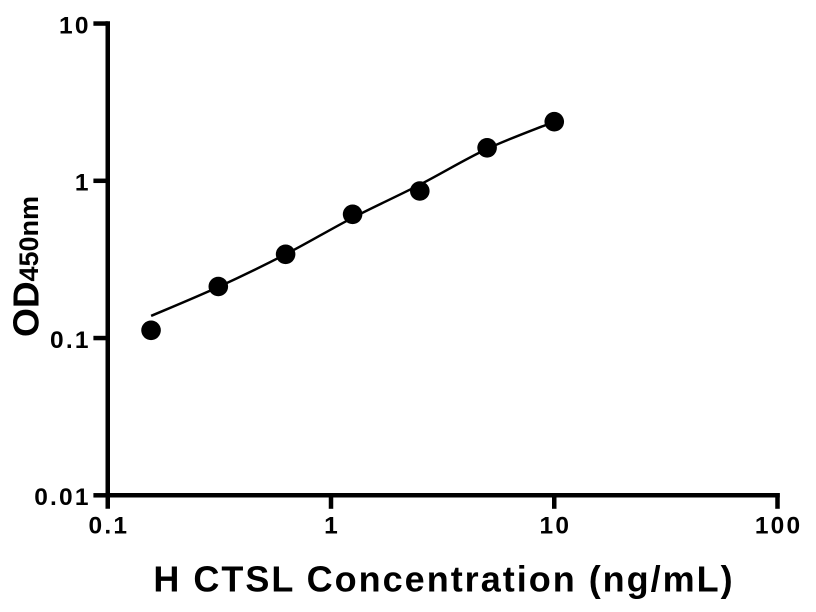 This screenshot has width=816, height=612. I want to click on svg-text: H CTSL Concentration (ng/mL), so click(443, 579).